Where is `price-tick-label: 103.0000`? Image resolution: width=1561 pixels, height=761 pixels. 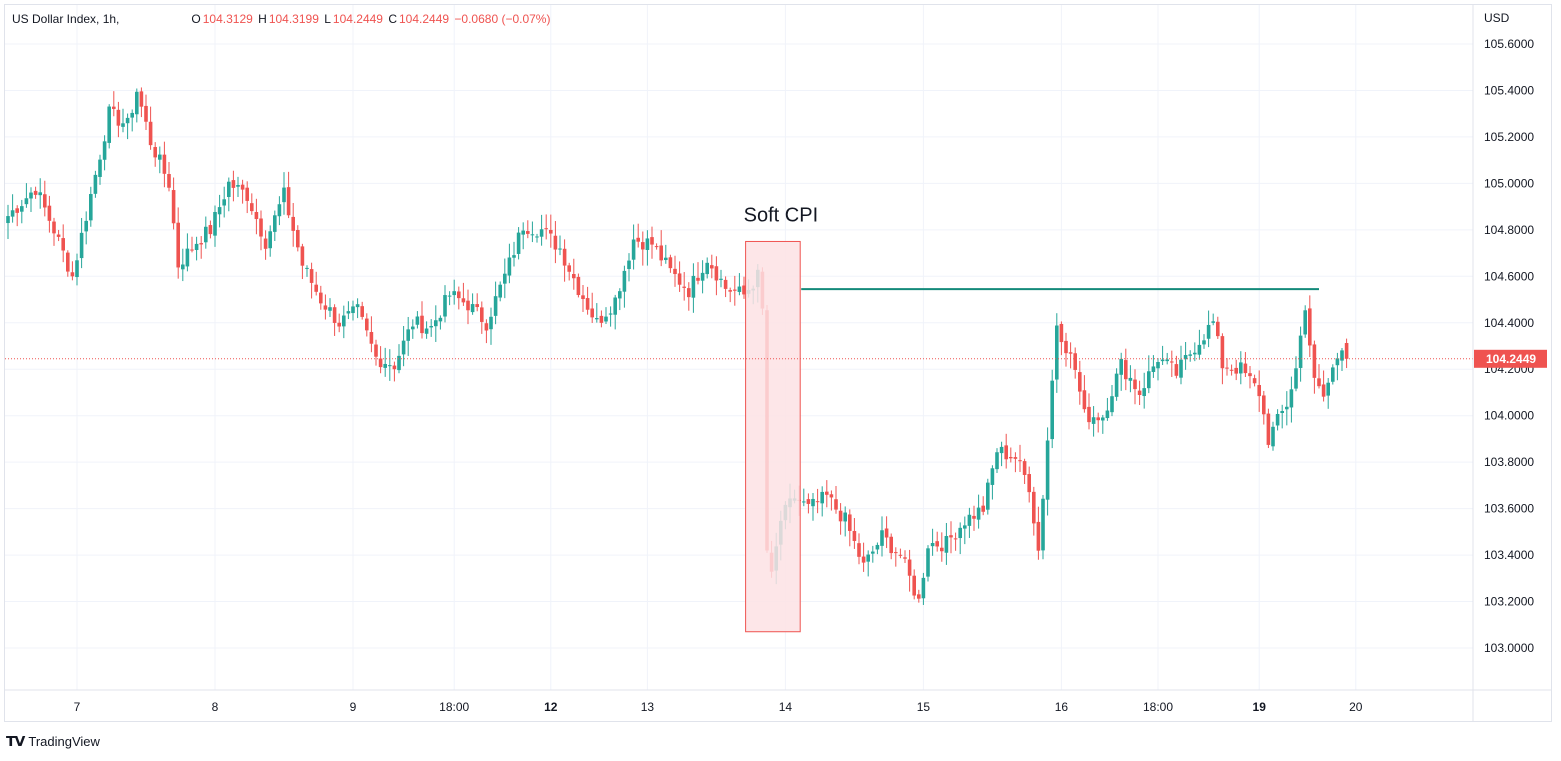
price-tick-label: 103.0000 is located at coordinates (1509, 648).